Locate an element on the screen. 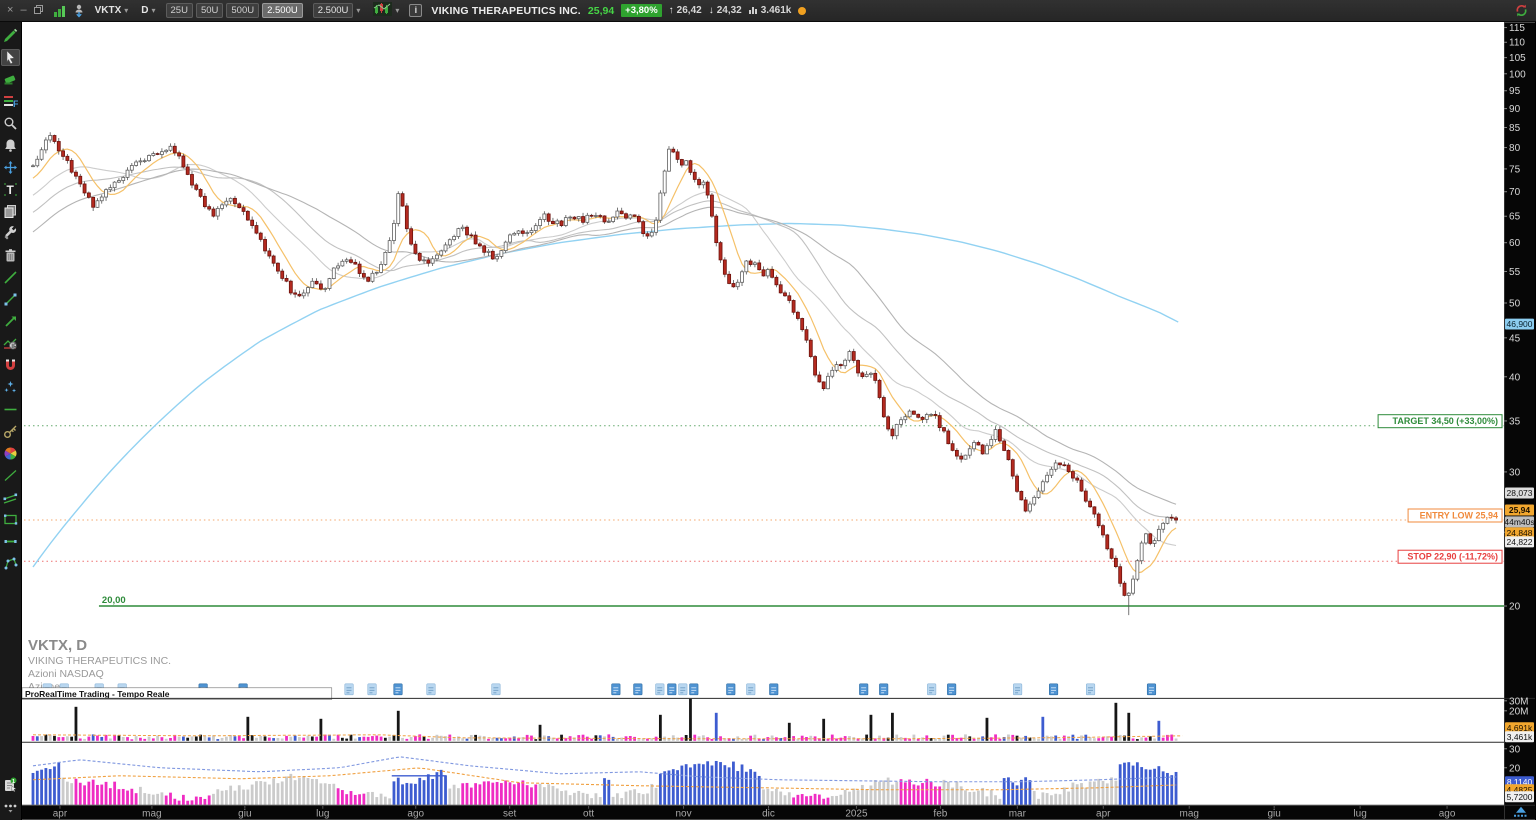 Image resolution: width=1536 pixels, height=820 pixels. svg-text: 100 is located at coordinates (1517, 74).